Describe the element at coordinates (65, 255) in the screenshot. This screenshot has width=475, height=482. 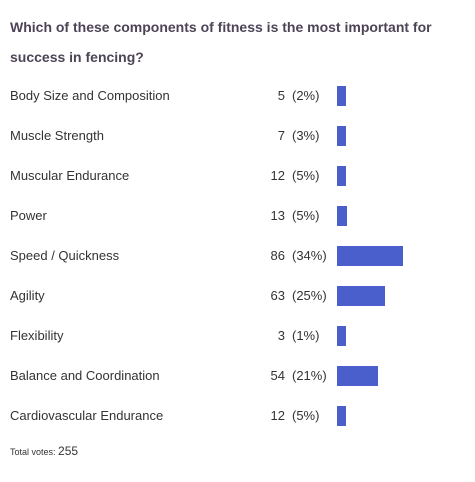
I see `option-label: Speed / Quickness` at that location.